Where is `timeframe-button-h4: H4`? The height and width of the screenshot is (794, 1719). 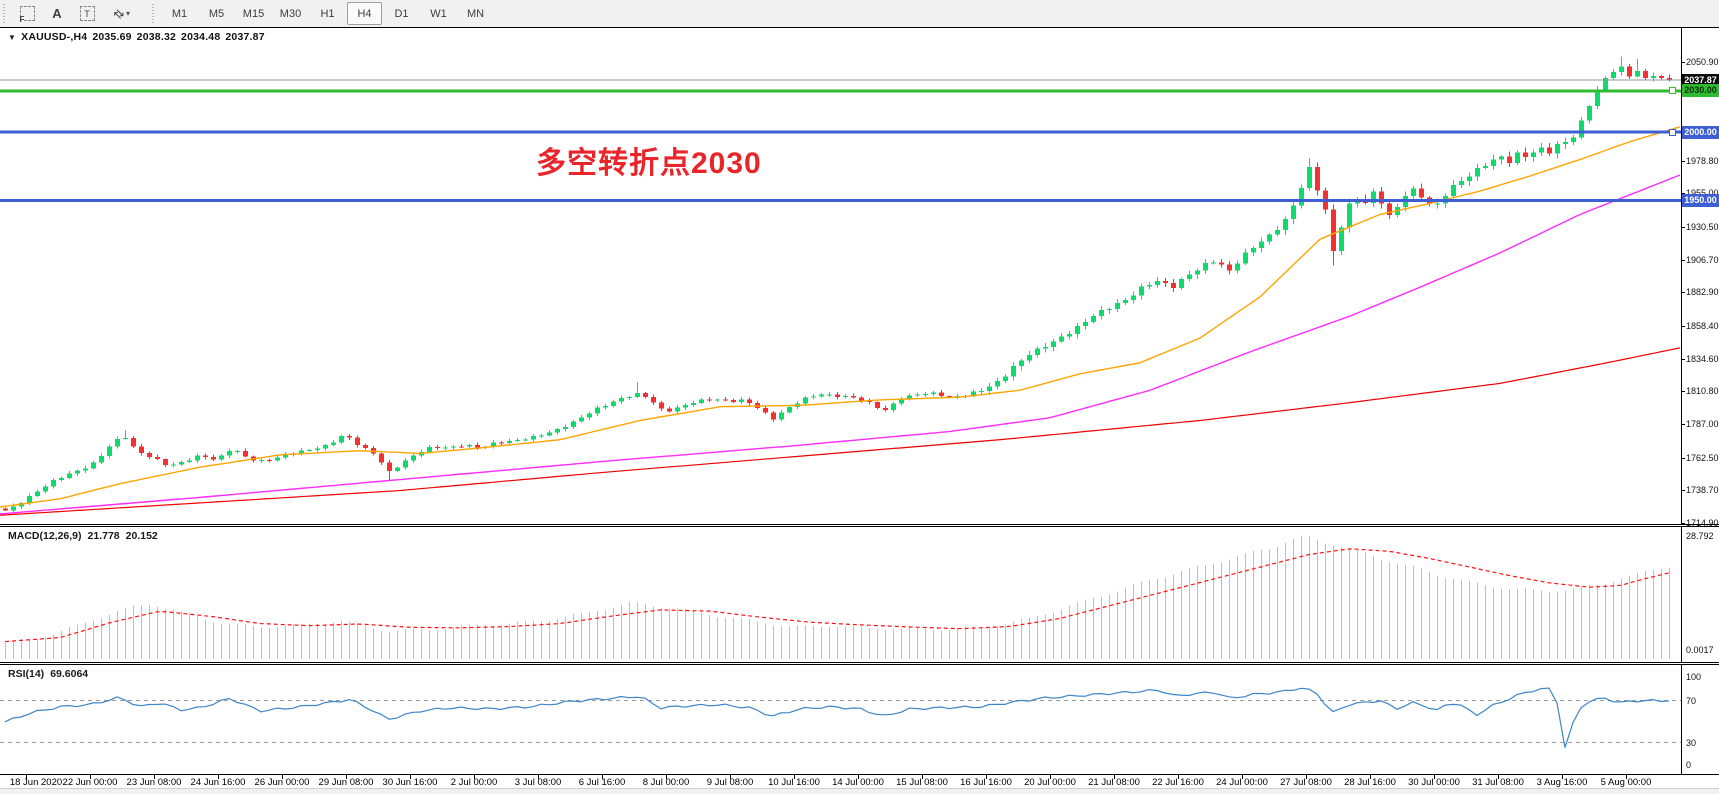
timeframe-button-h4: H4 is located at coordinates (364, 13).